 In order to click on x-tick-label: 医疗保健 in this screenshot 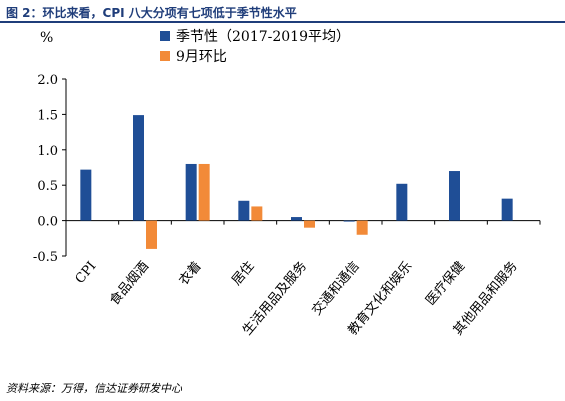, I will do `click(445, 283)`.